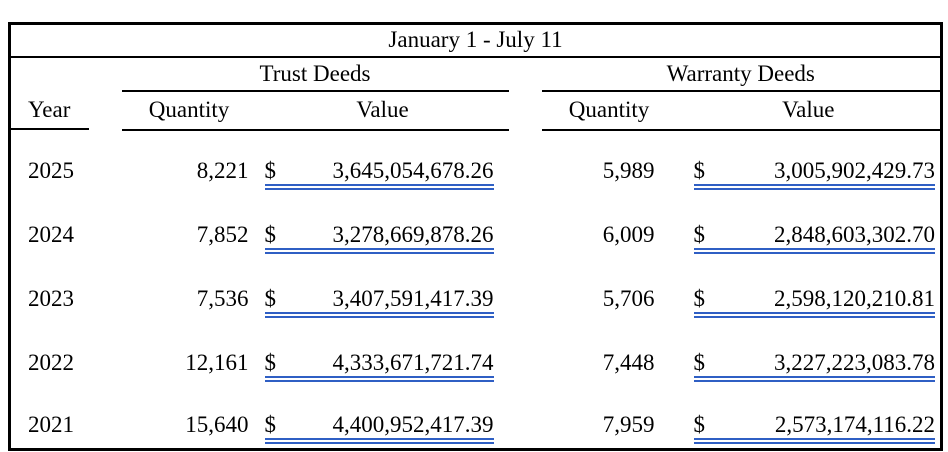  What do you see at coordinates (609, 110) in the screenshot?
I see `warranty-quantity-column-header: Quantity` at bounding box center [609, 110].